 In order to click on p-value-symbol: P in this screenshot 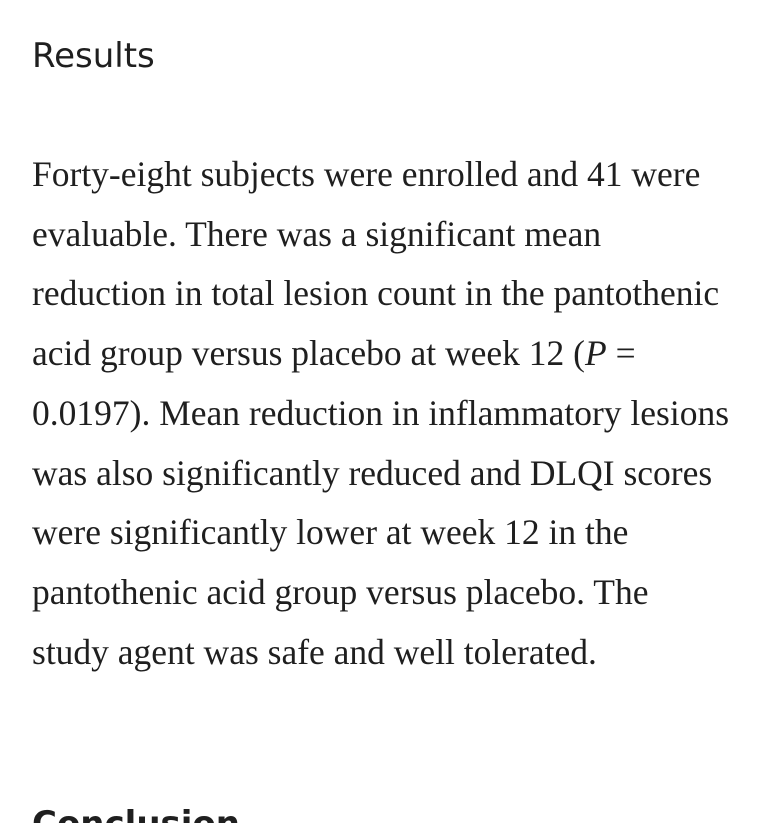, I will do `click(596, 353)`.